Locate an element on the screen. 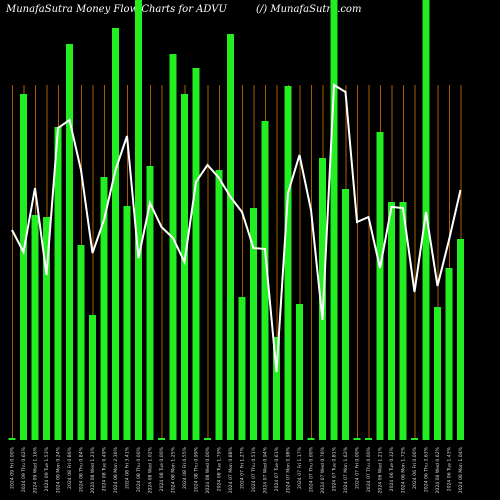 The width and height of the screenshot is (500, 500). x-tick-label: 2024 07 Mon 0.98% is located at coordinates (289, 469).